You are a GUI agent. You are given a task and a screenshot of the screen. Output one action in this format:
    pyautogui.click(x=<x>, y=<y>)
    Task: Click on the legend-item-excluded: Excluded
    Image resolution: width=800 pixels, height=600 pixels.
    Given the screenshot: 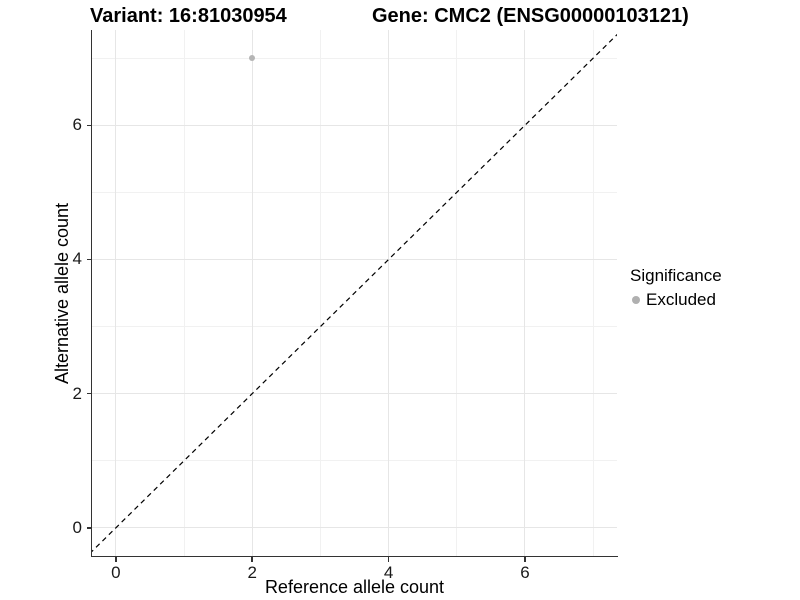 What is the action you would take?
    pyautogui.click(x=676, y=300)
    